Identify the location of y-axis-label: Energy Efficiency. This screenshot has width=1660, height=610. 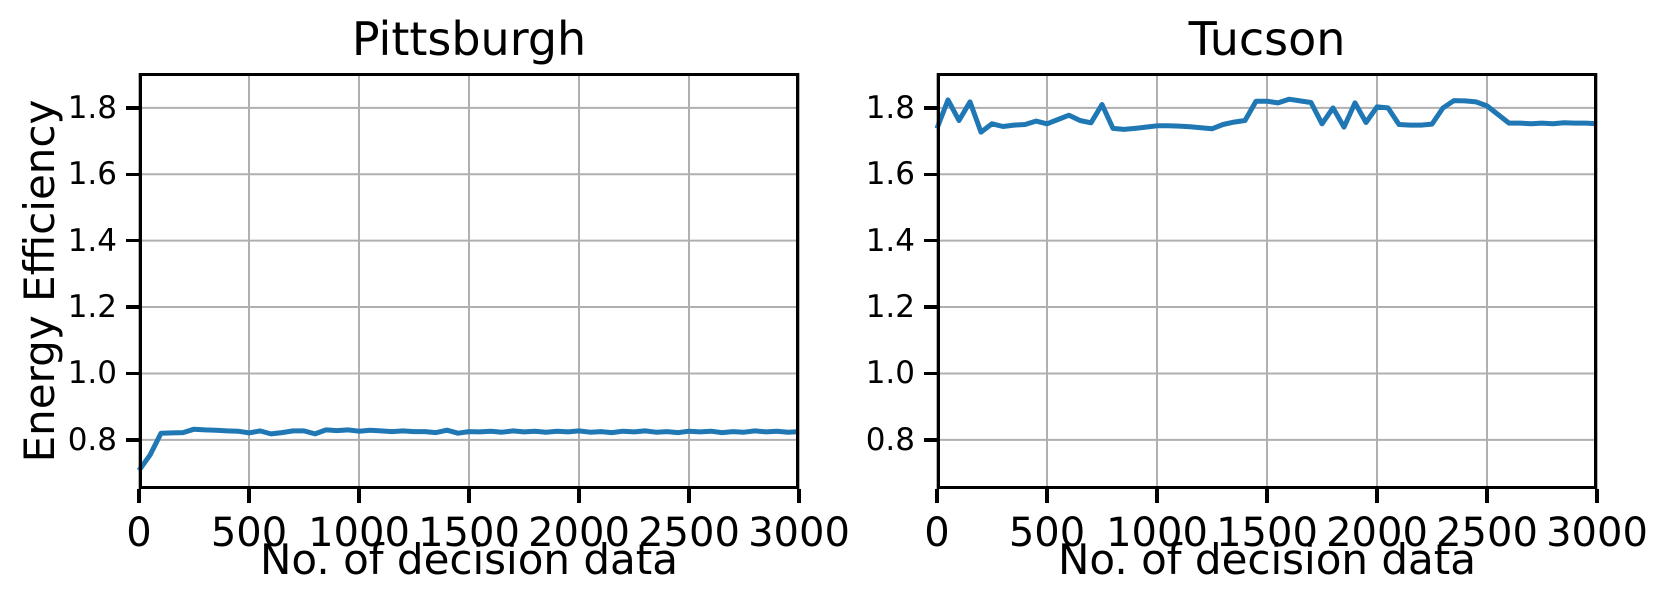
(39, 281).